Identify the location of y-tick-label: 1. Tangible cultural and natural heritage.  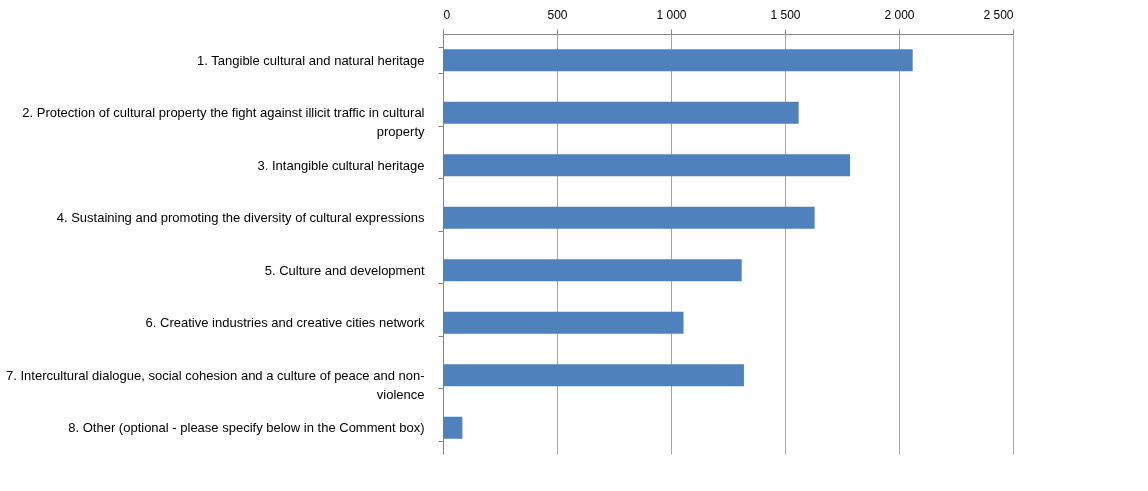
(311, 60).